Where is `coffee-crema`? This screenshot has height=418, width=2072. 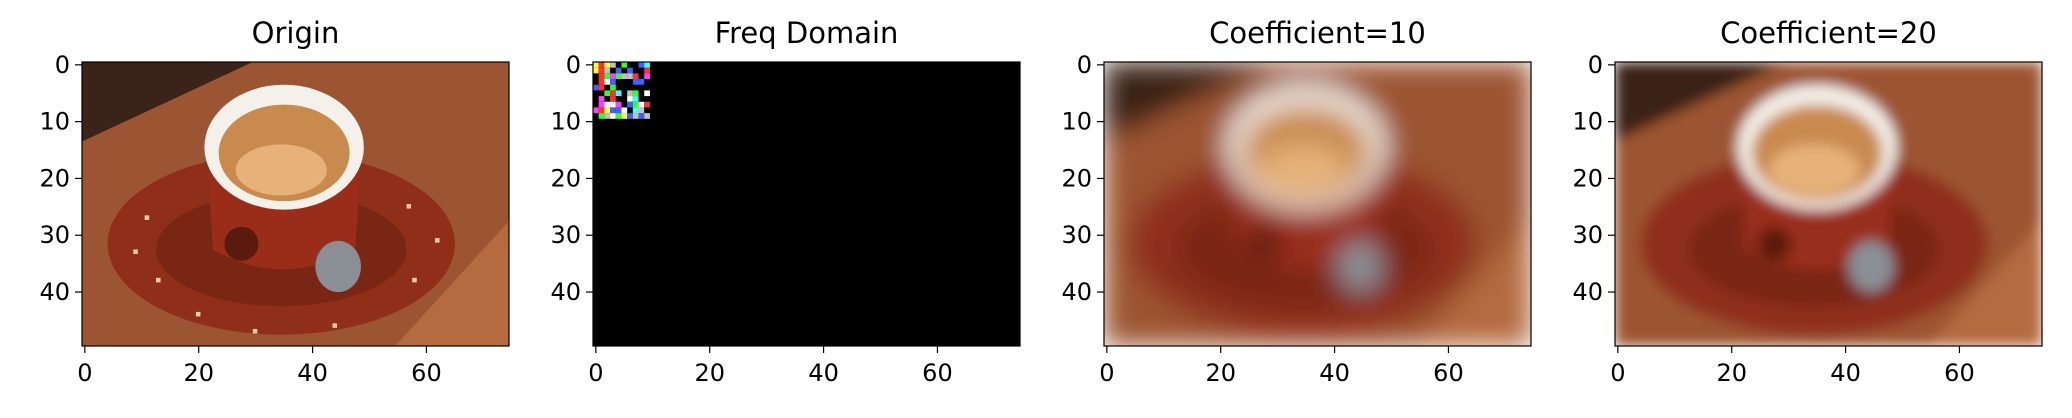 coffee-crema is located at coordinates (1303, 170).